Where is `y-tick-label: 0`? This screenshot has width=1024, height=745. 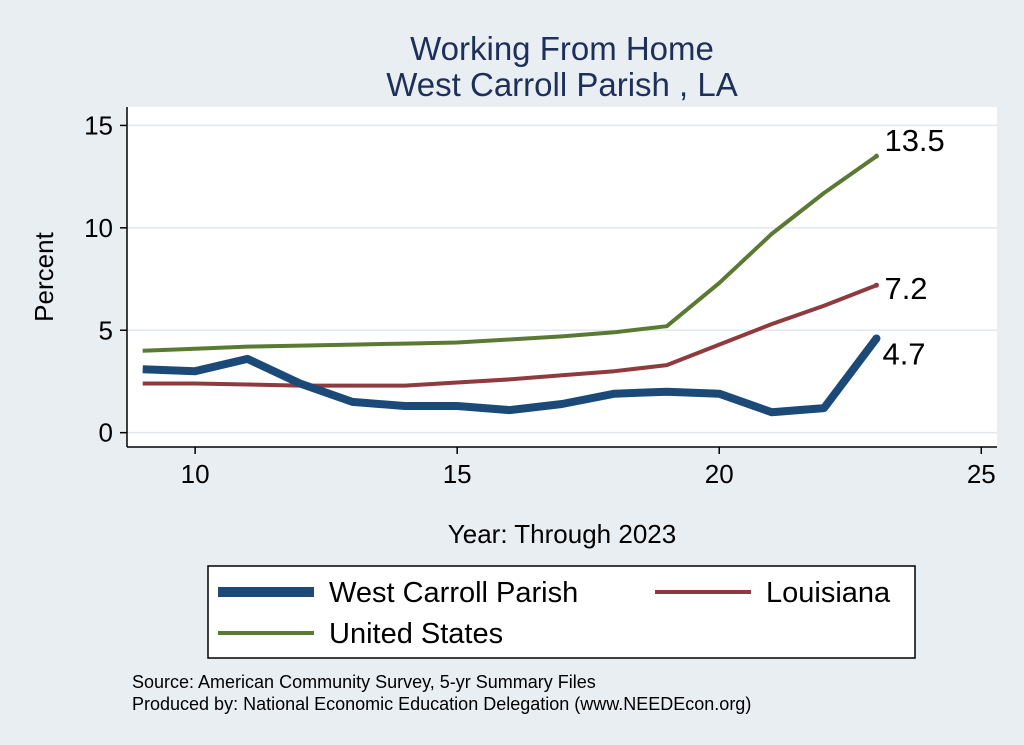 y-tick-label: 0 is located at coordinates (106, 433).